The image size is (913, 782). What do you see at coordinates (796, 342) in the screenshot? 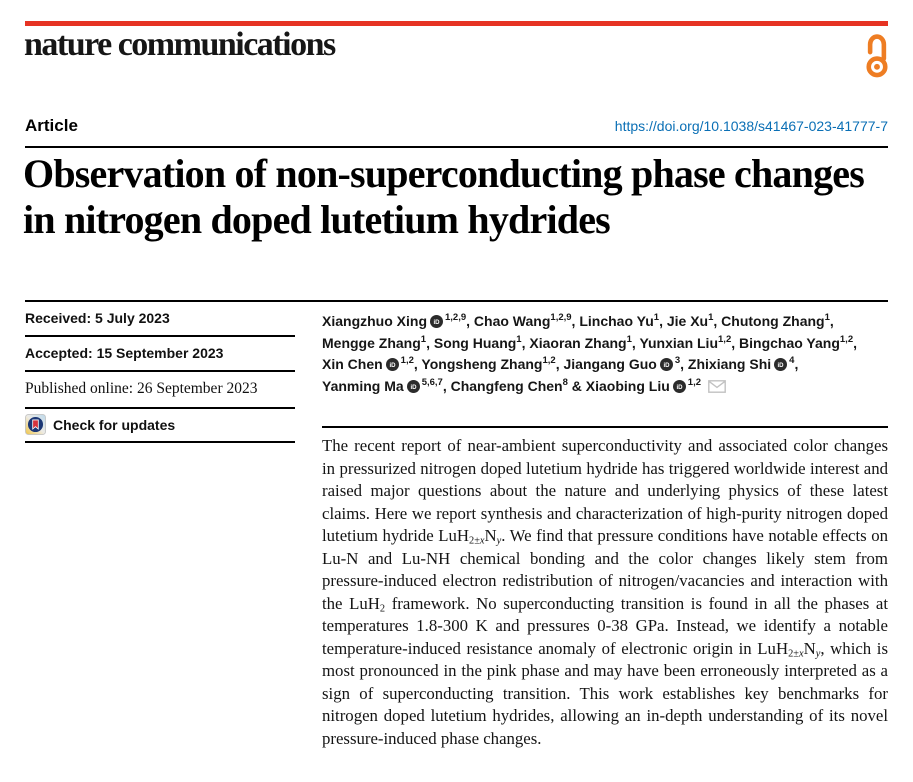
I see `author-name: Bingchao Yang1,2` at bounding box center [796, 342].